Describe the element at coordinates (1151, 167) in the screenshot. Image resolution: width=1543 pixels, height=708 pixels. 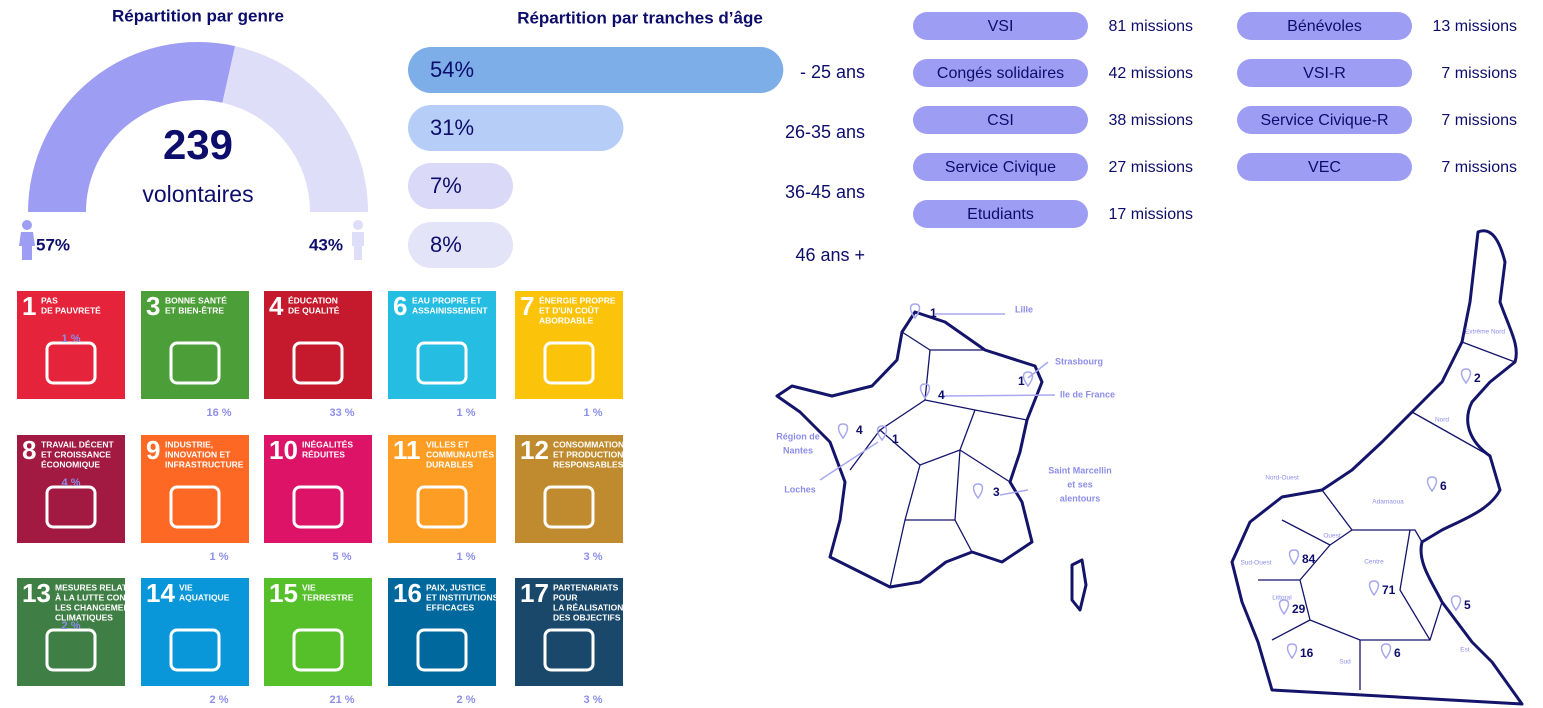
I see `mission-count: 27 missions` at that location.